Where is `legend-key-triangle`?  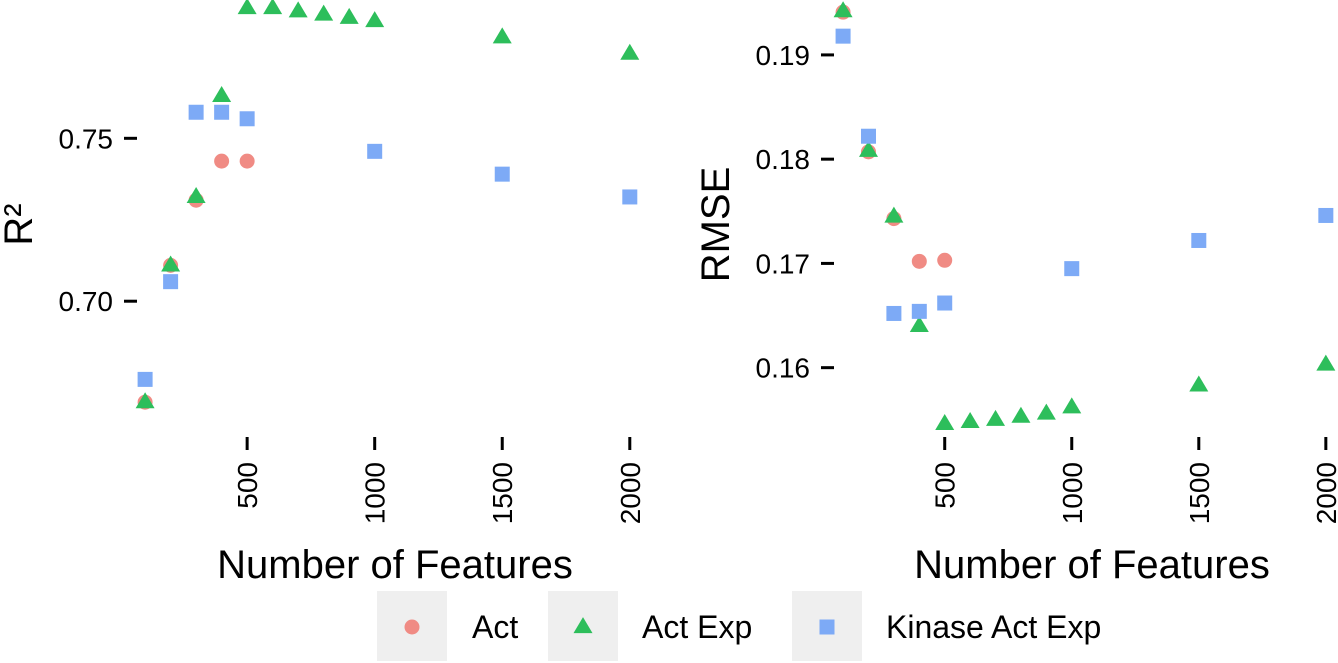
legend-key-triangle is located at coordinates (583, 625).